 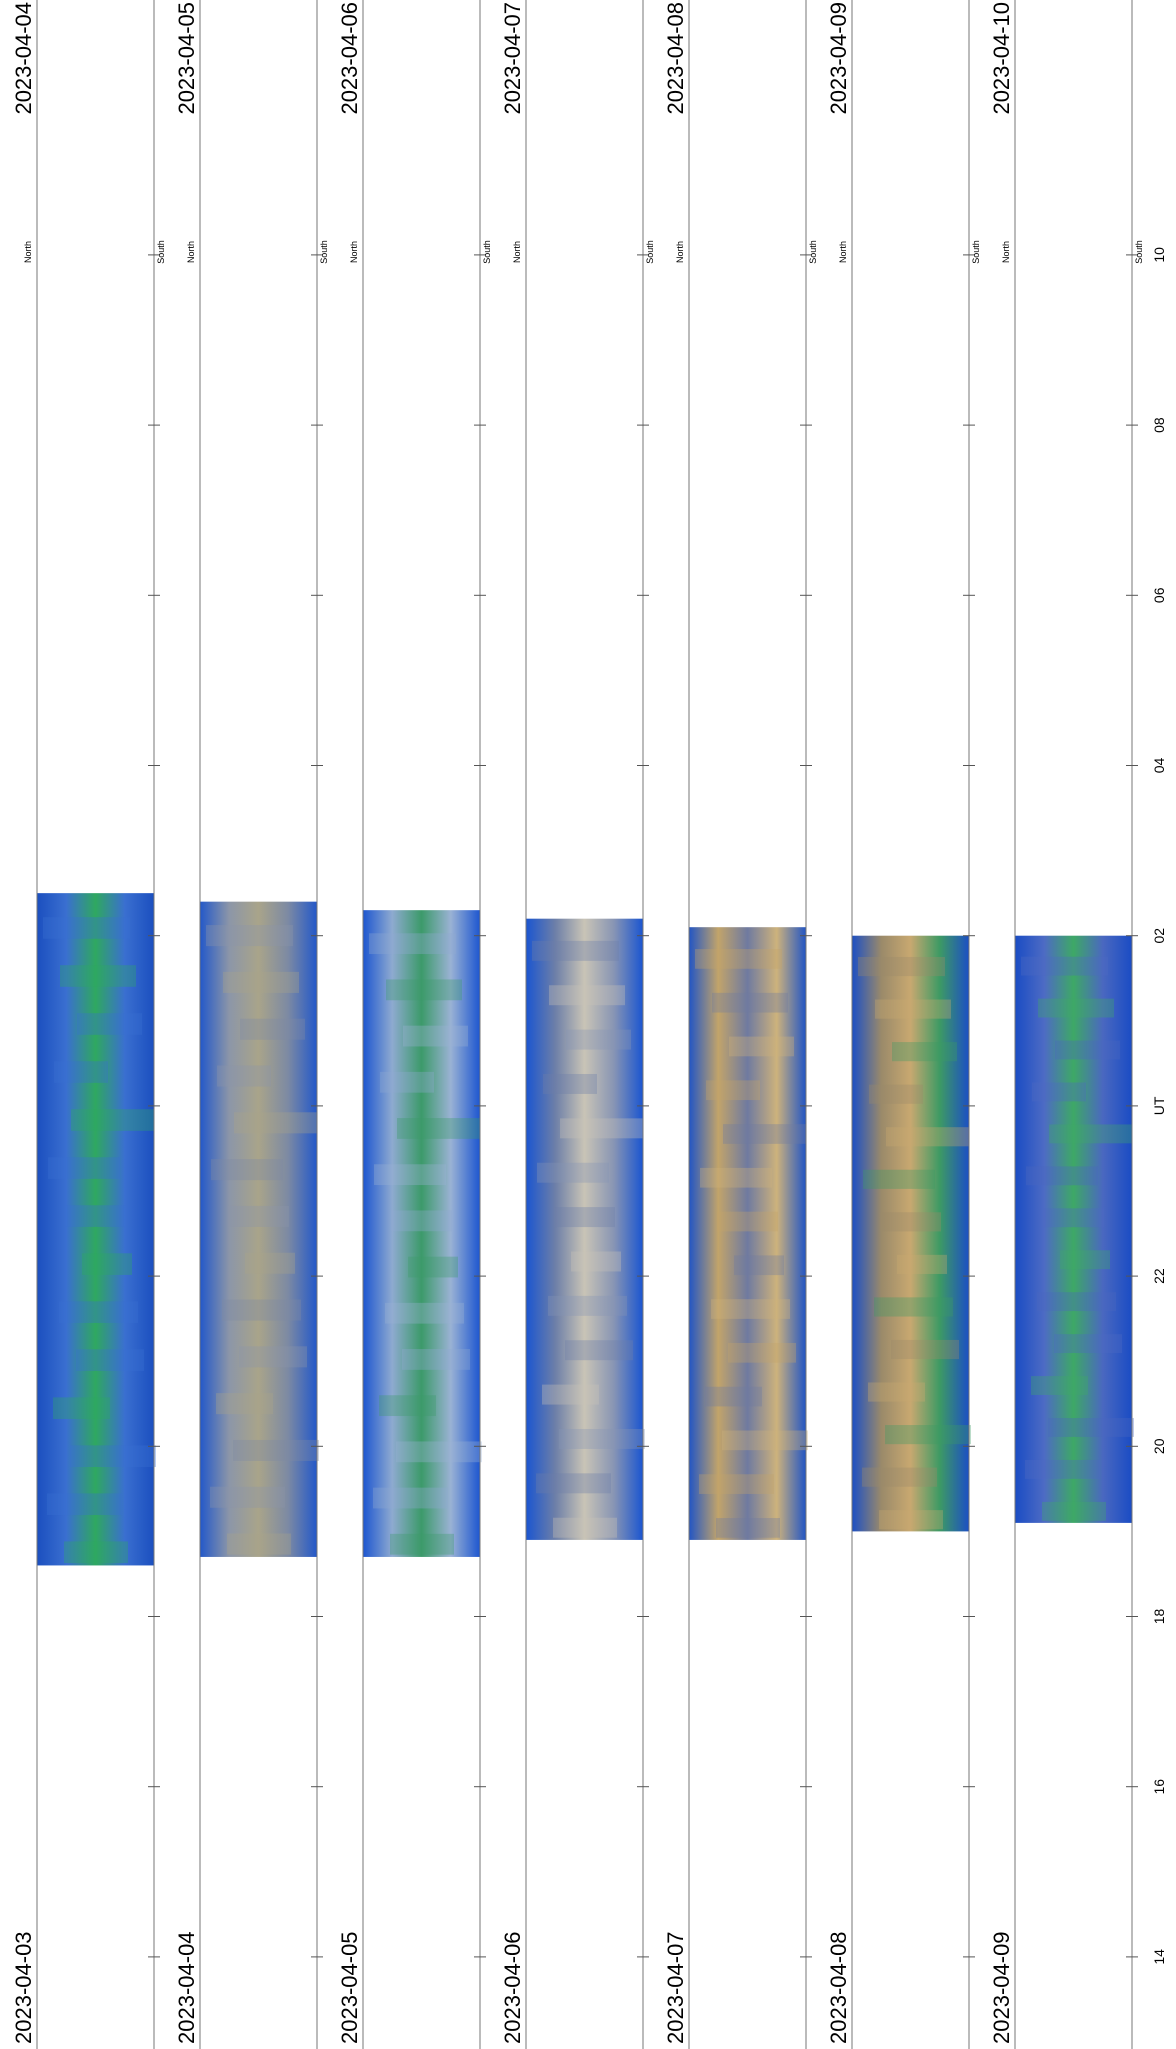 I want to click on axis-tick-label: 02, so click(x=1159, y=936).